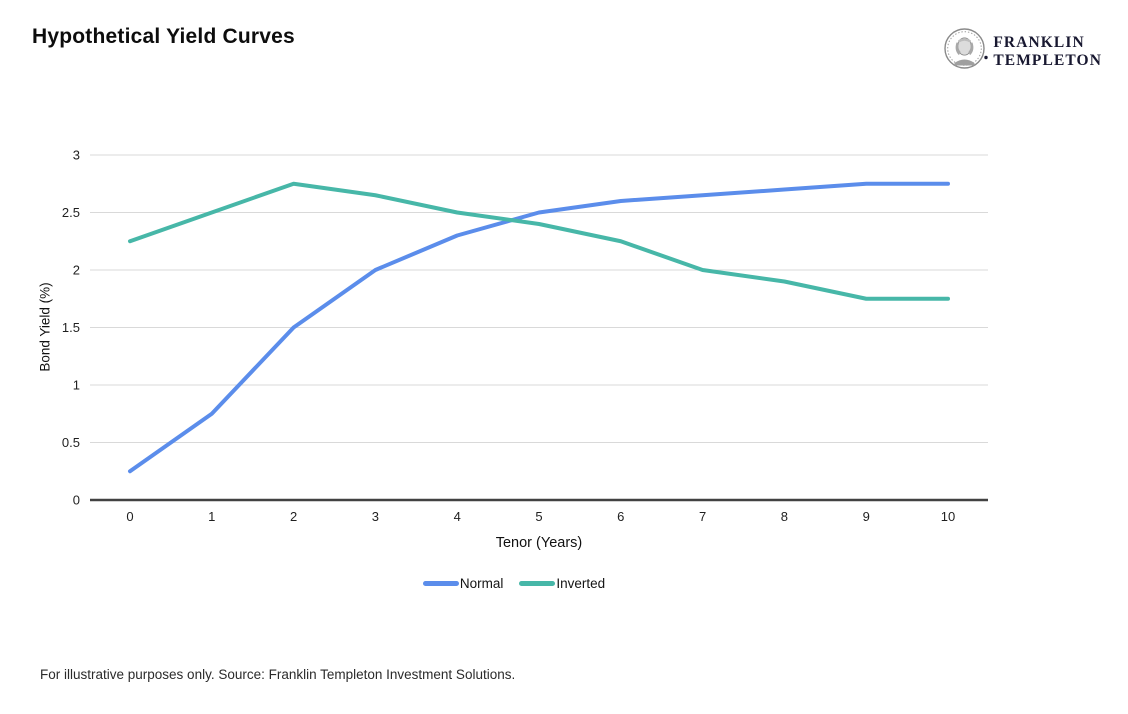 This screenshot has height=714, width=1128. What do you see at coordinates (440, 583) in the screenshot?
I see `legend-swatch-normal` at bounding box center [440, 583].